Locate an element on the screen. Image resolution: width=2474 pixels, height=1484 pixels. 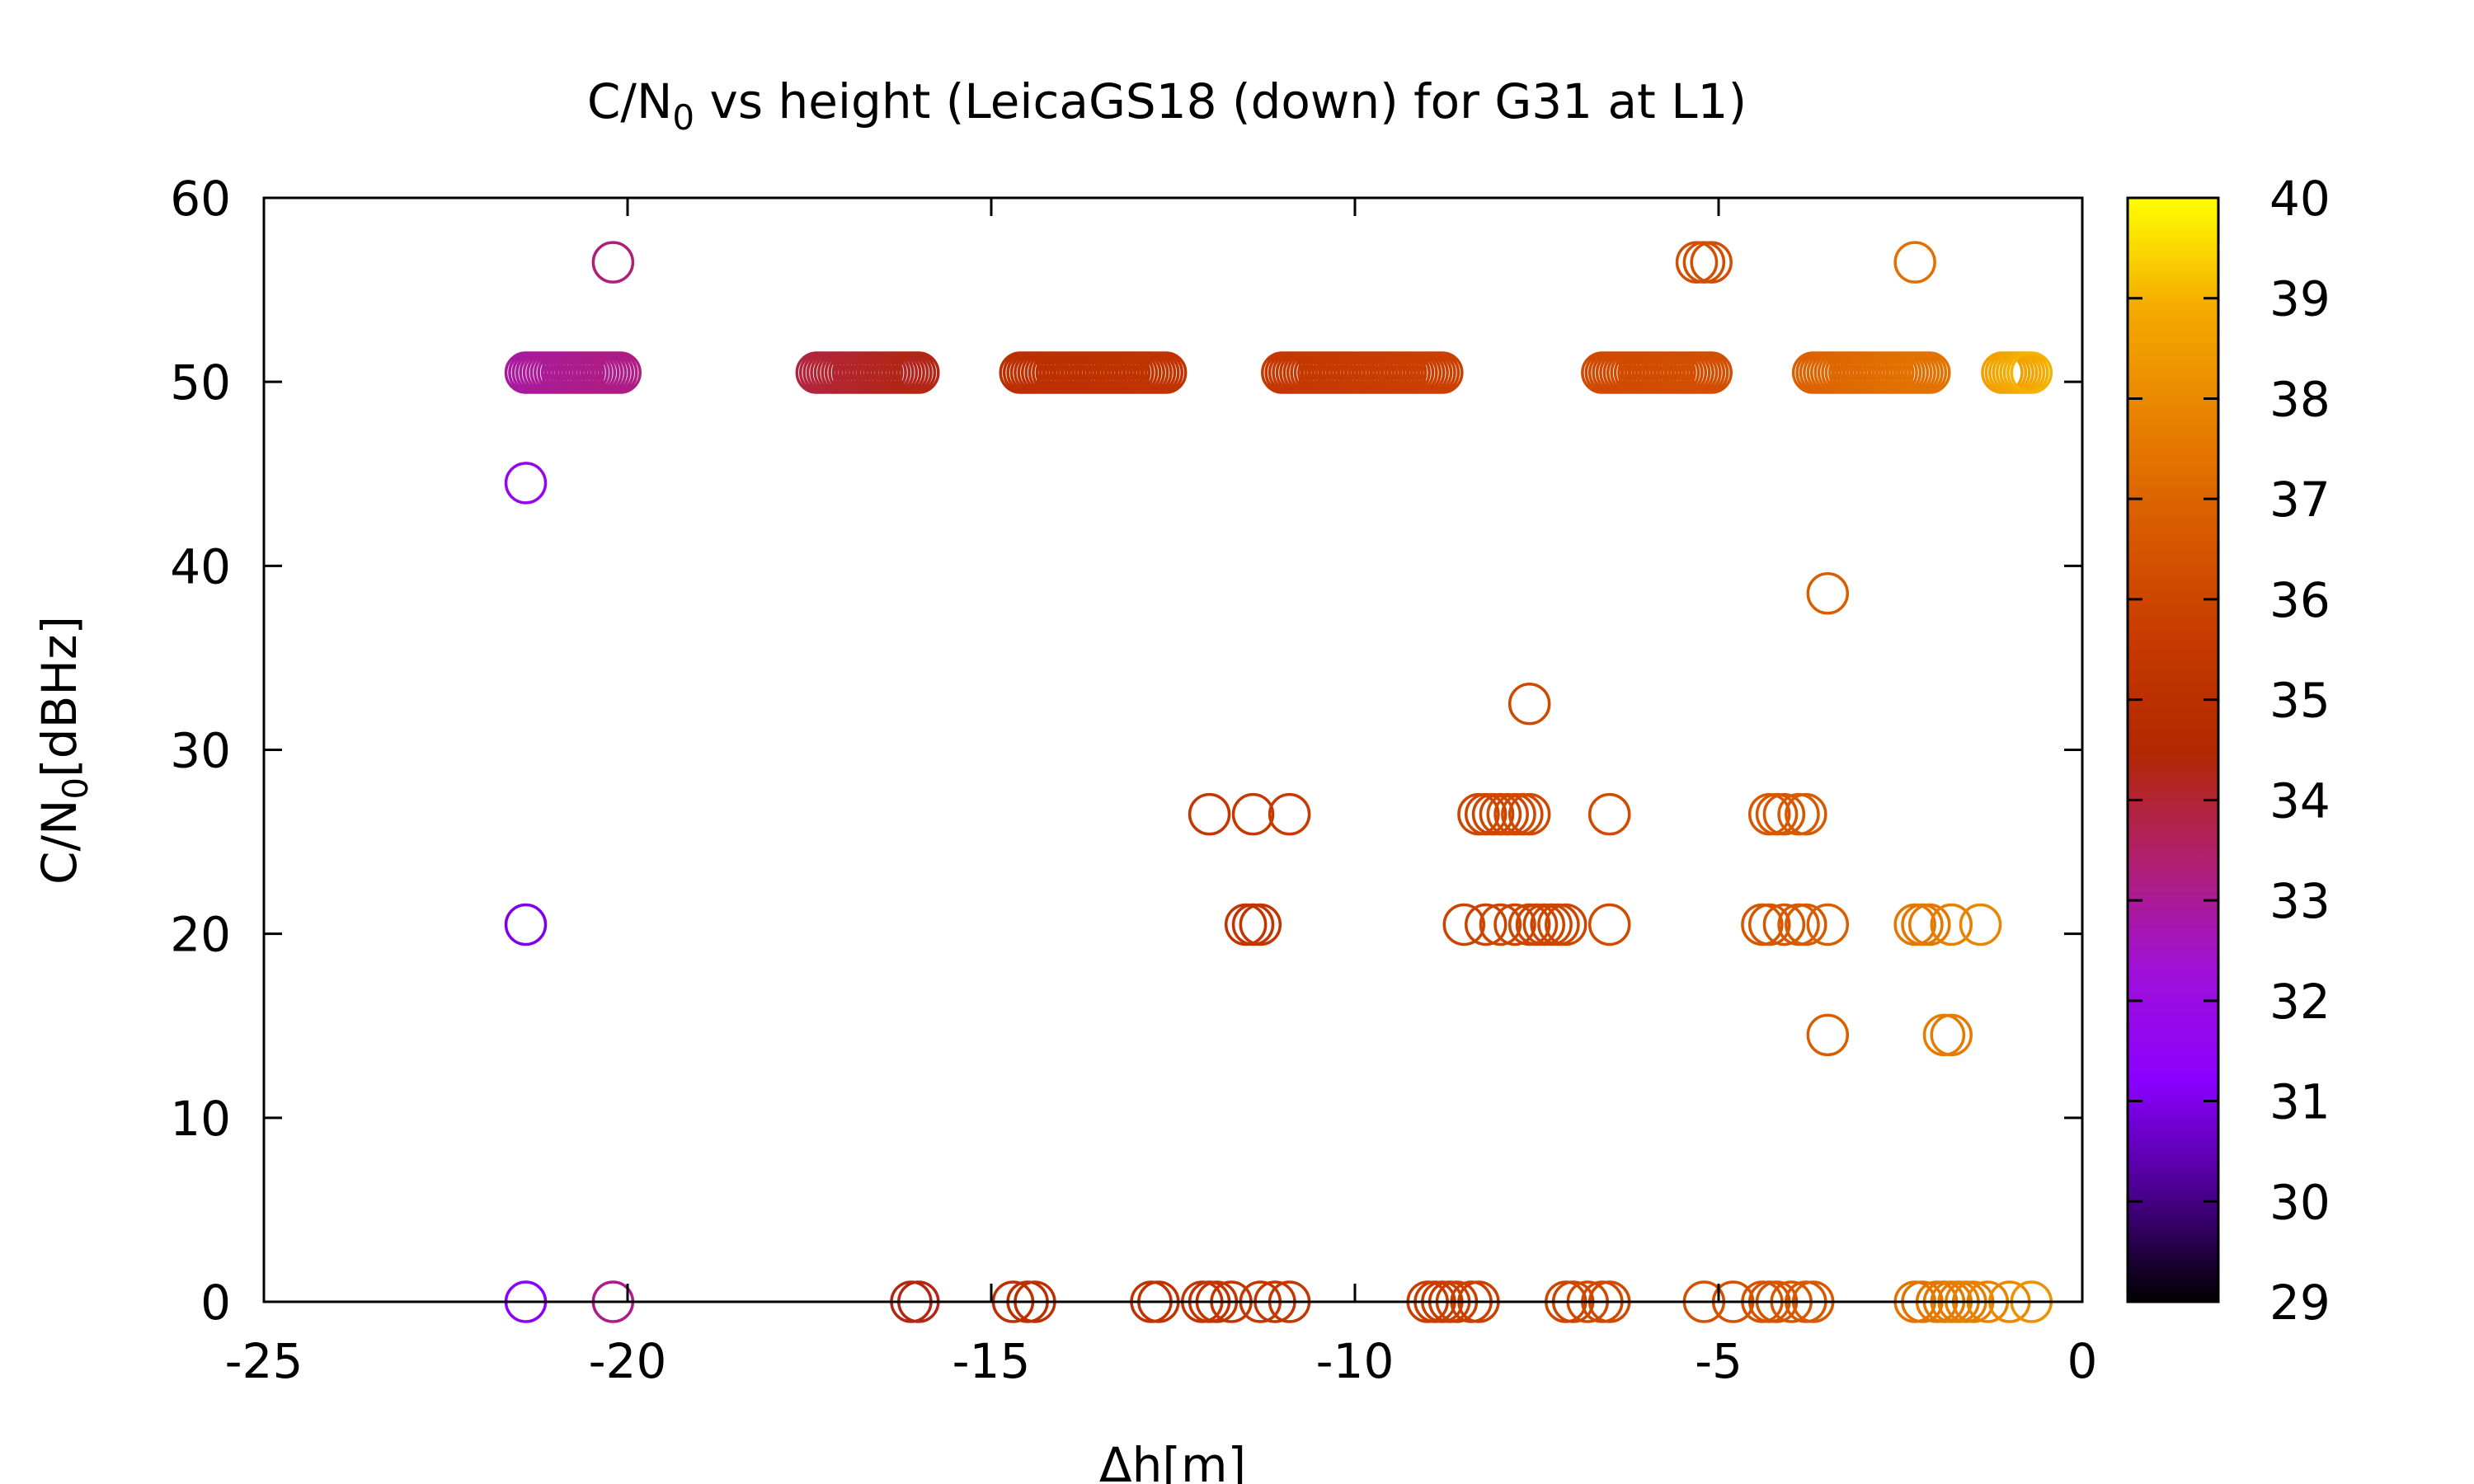
colorbar-tick-label: 34 is located at coordinates (2300, 801).